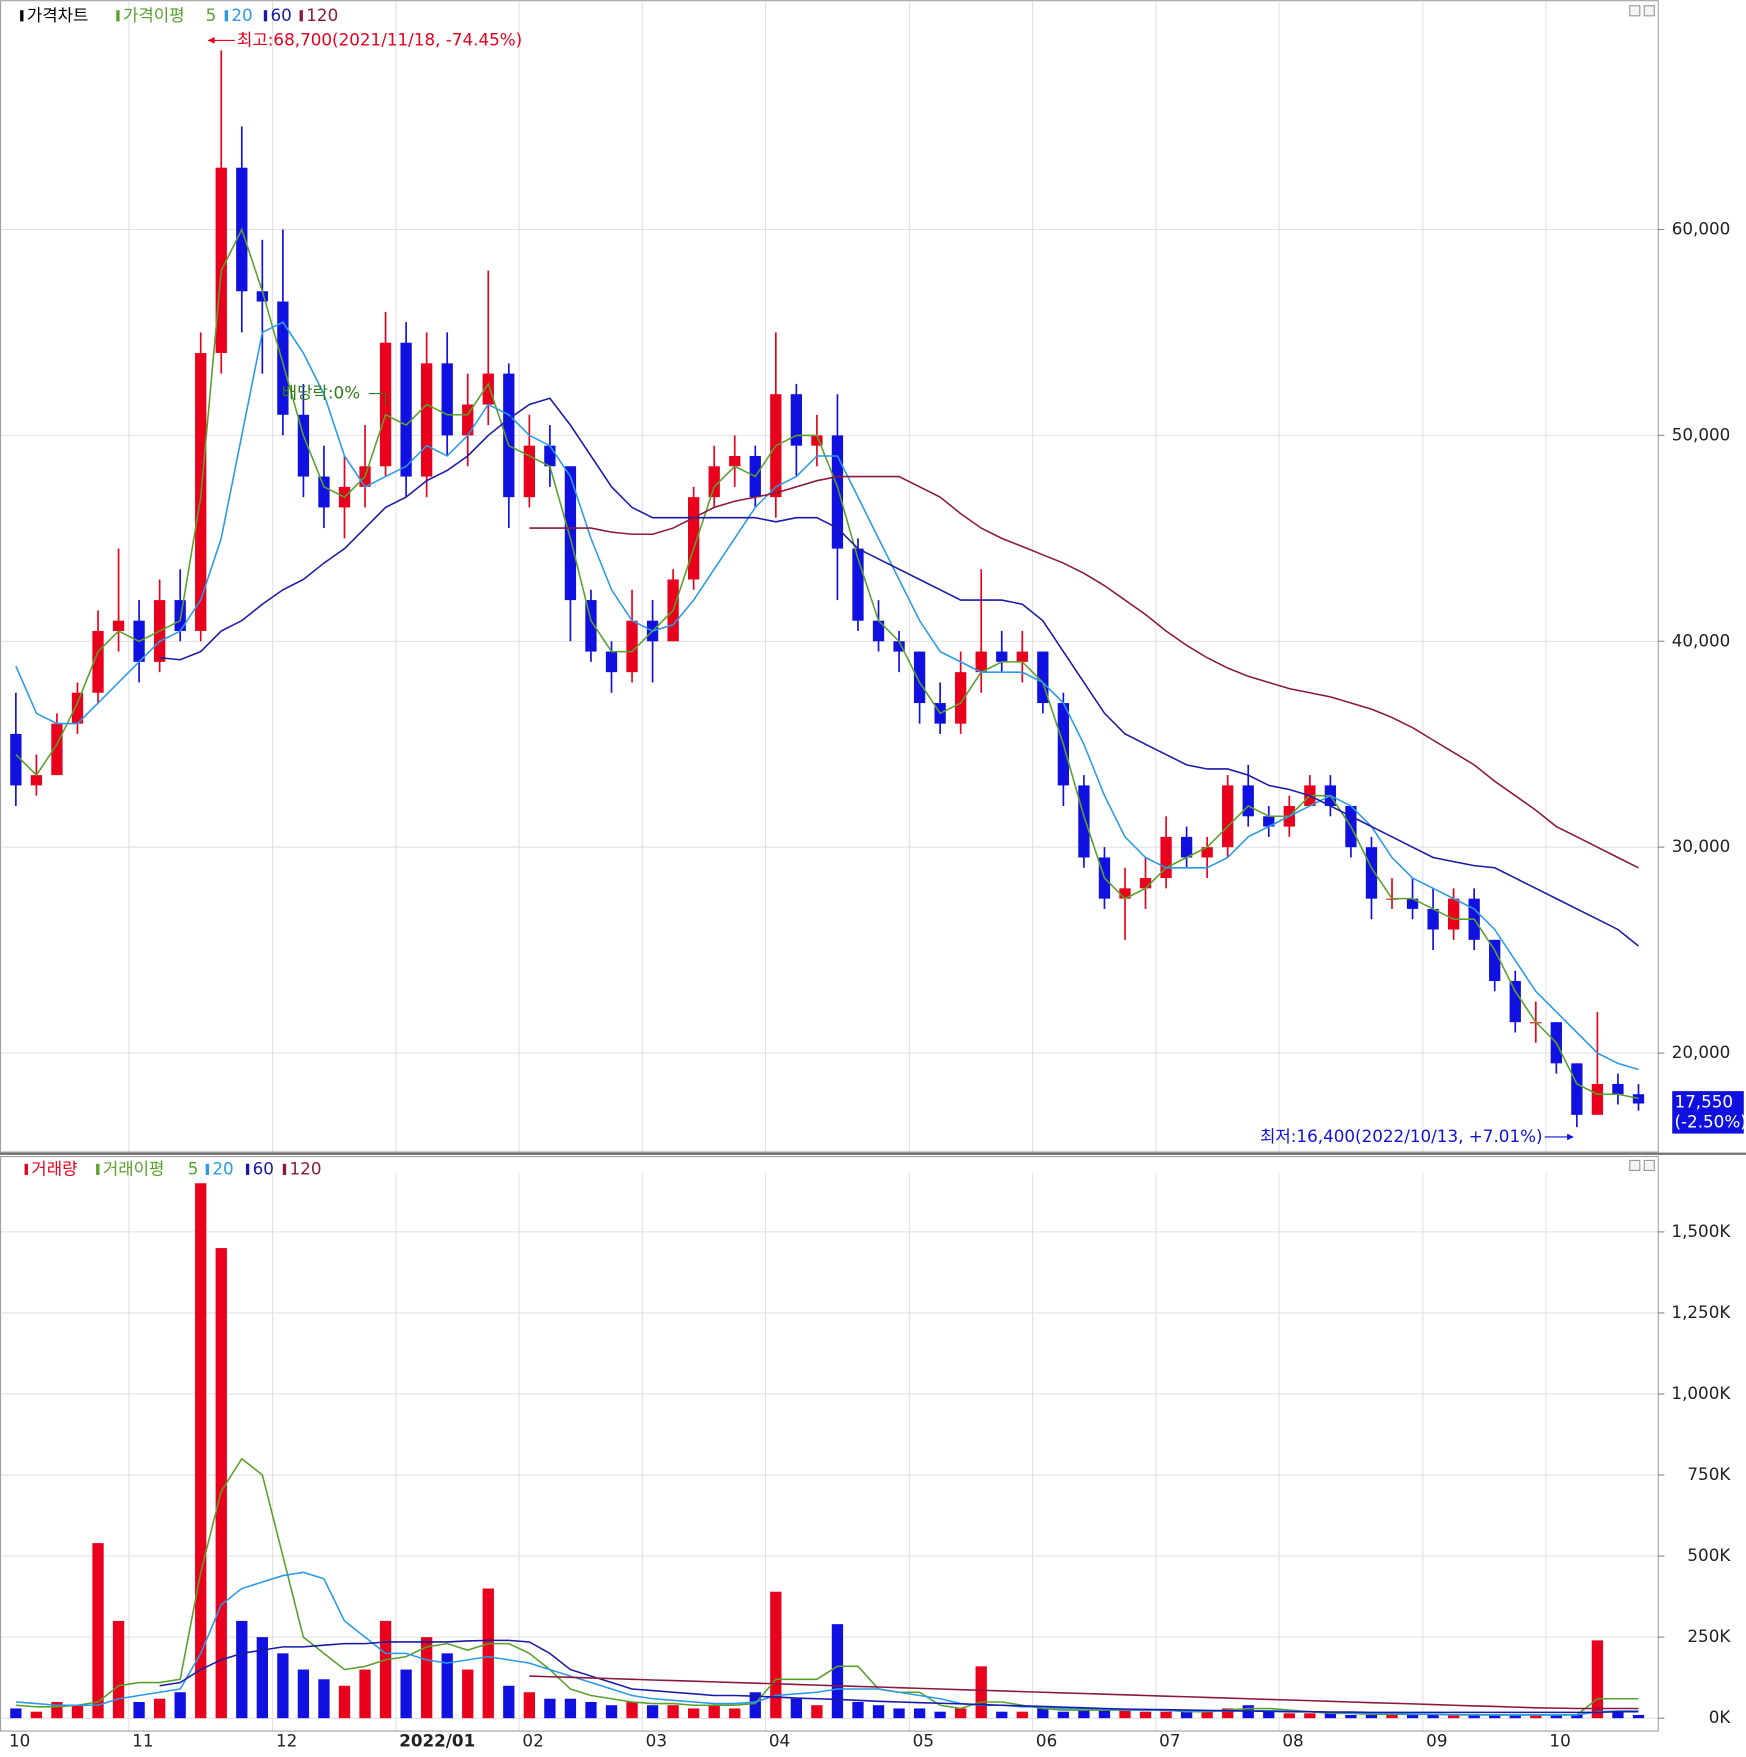 The height and width of the screenshot is (1757, 1746). I want to click on high-annotation: 최고:68,700(2021/11/18, -74.45%), so click(379, 39).